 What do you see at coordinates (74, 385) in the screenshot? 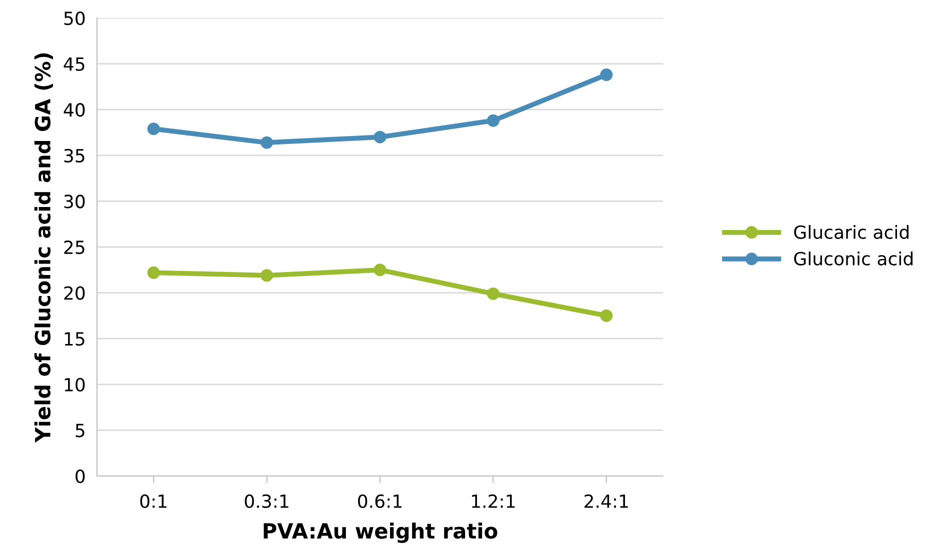
I see `y-tick-label: 10` at bounding box center [74, 385].